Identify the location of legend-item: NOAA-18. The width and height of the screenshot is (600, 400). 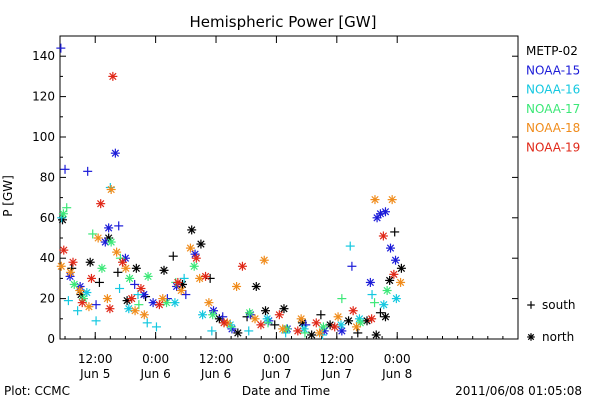
(553, 128).